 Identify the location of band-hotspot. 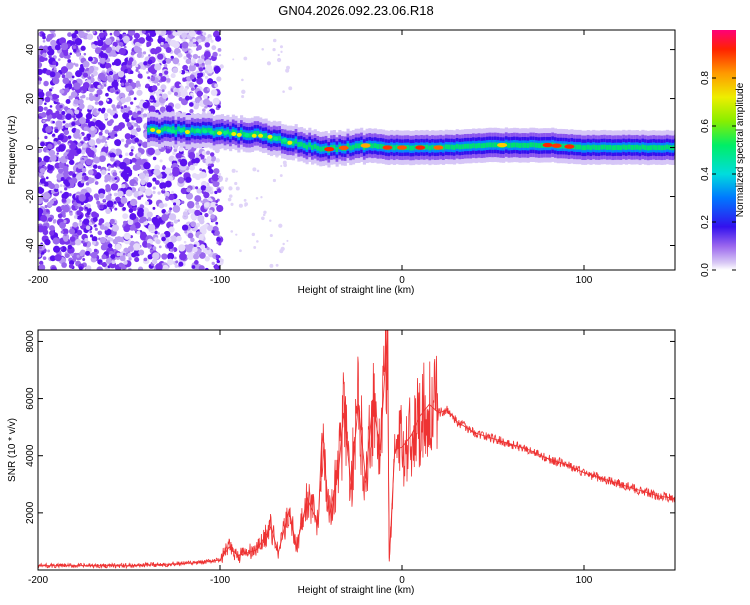
(329, 149).